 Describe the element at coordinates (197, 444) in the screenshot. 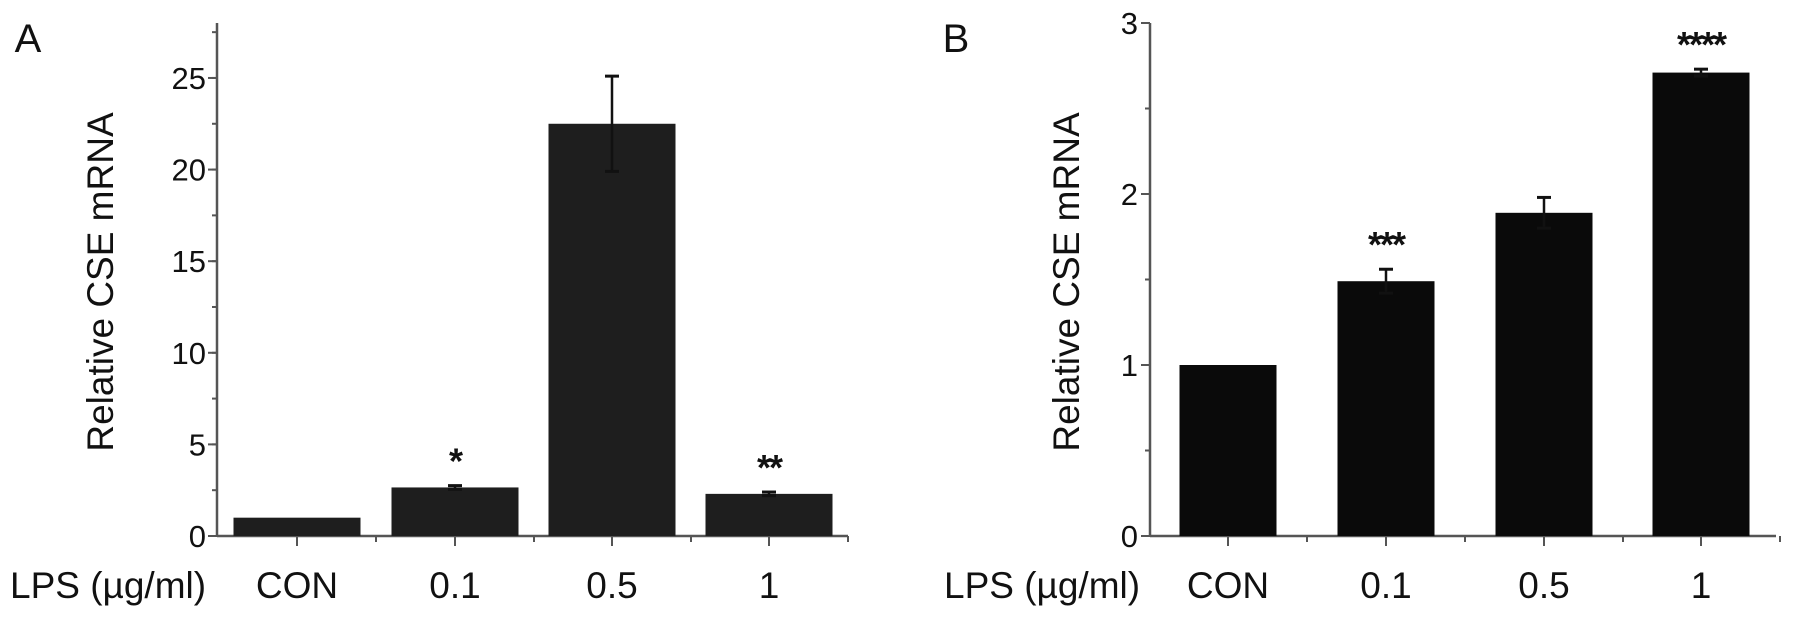

I see `y-tick-label: 5` at that location.